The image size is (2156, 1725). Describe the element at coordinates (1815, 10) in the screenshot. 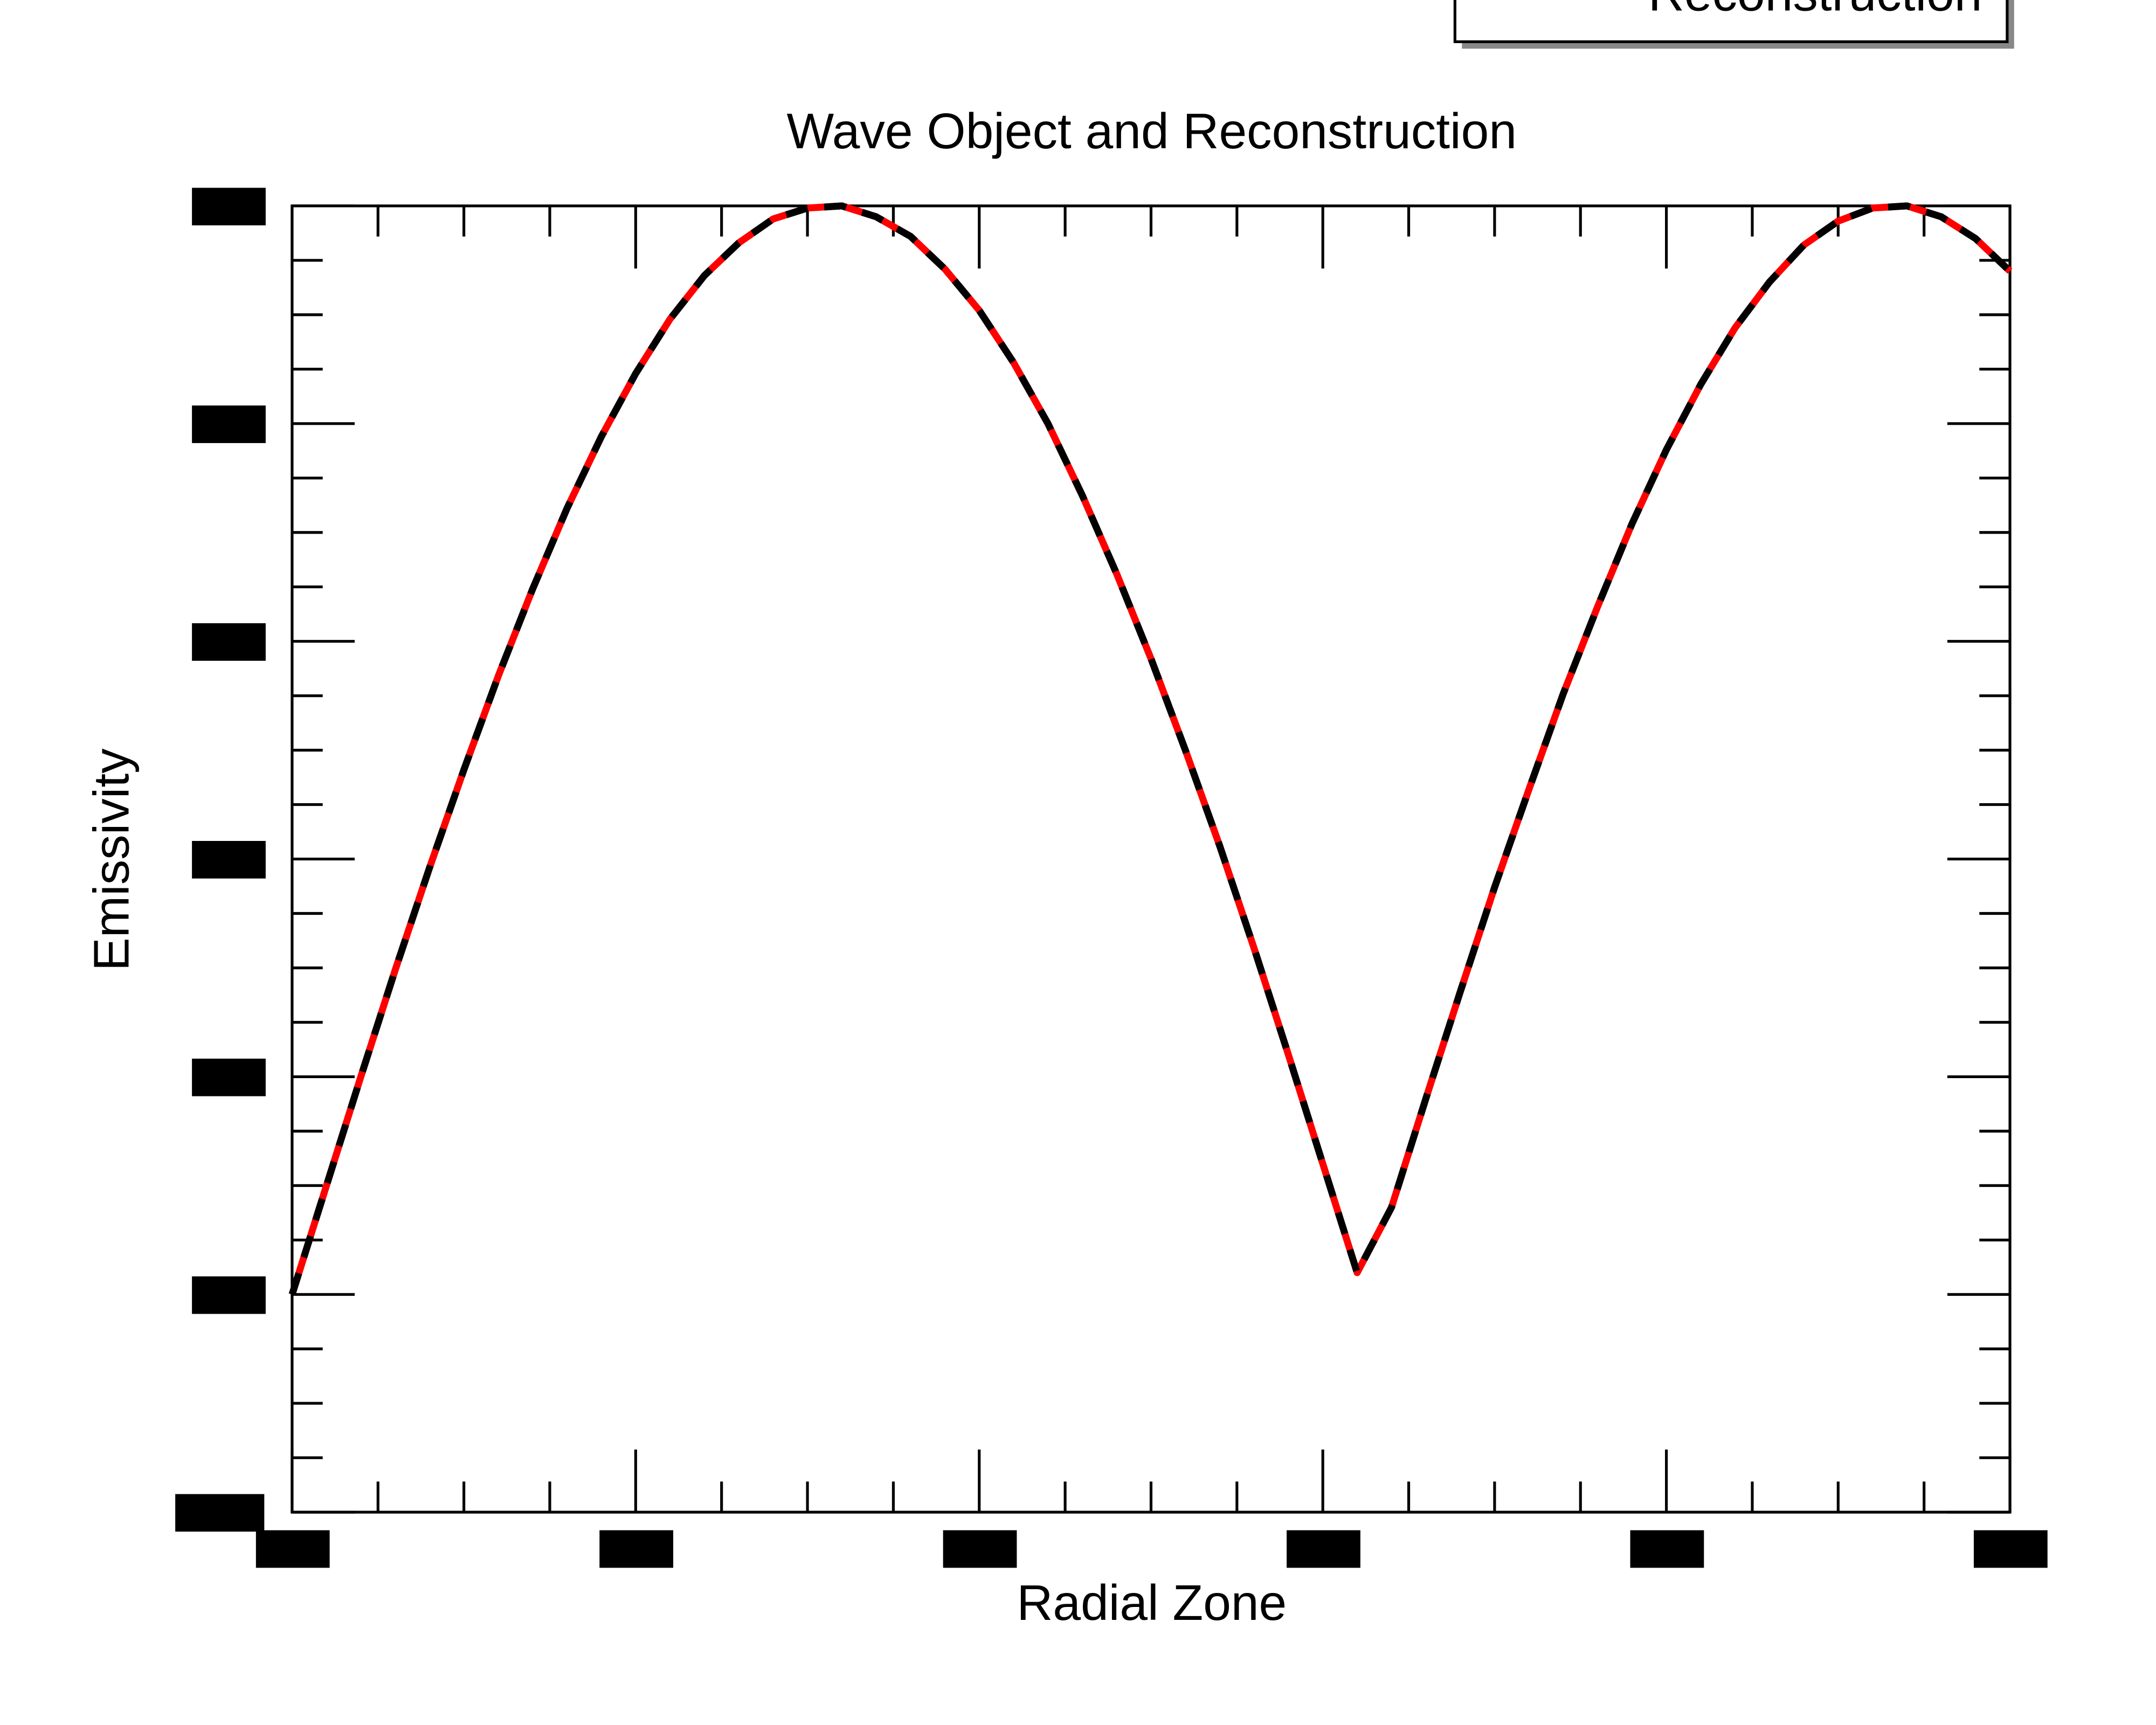

I see `legend-label: Reconstruction` at that location.